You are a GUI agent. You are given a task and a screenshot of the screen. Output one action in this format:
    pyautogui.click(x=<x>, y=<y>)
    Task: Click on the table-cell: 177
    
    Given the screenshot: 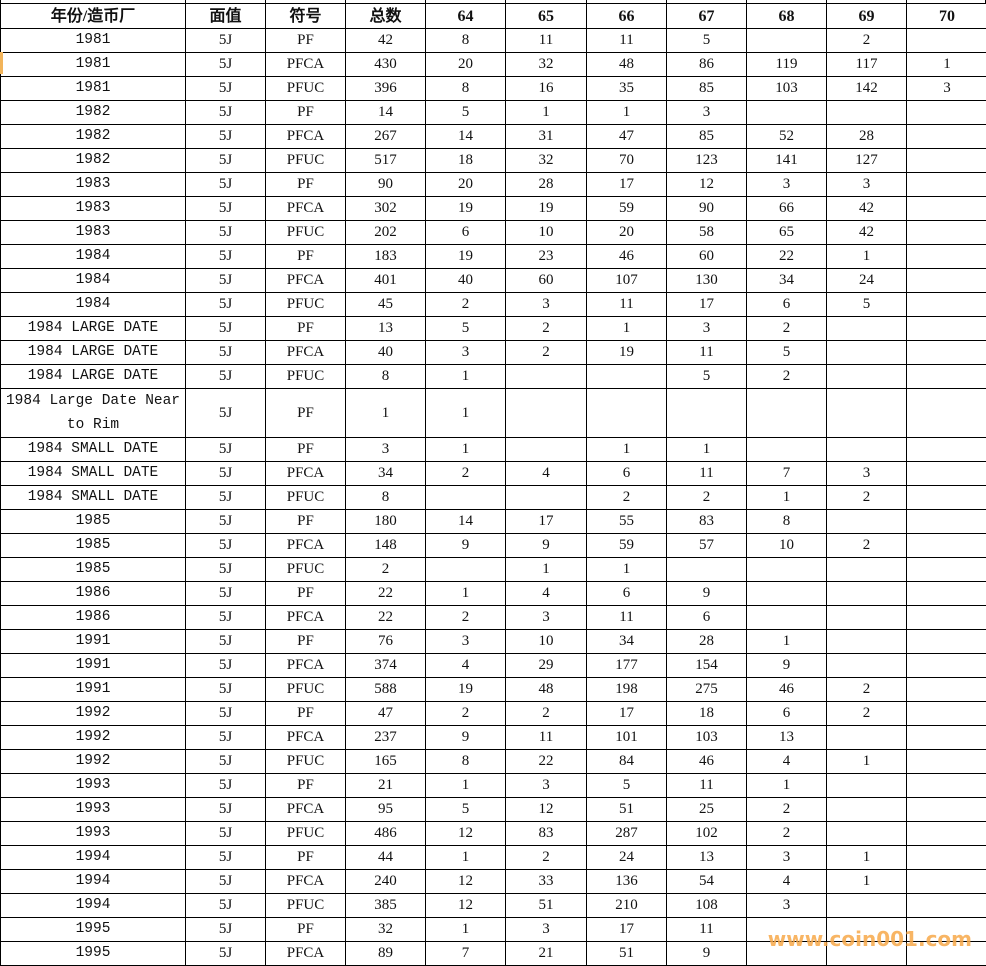 What is the action you would take?
    pyautogui.click(x=627, y=666)
    